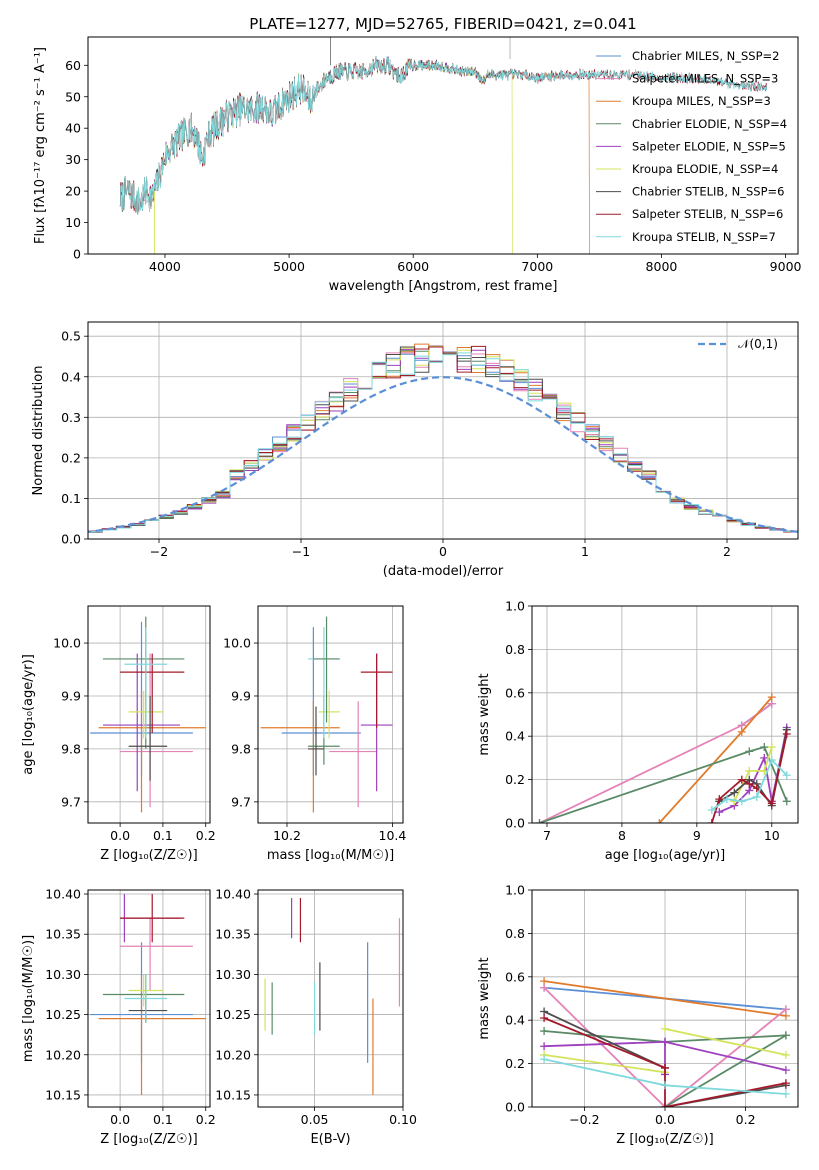 Image resolution: width=819 pixels, height=1170 pixels. What do you see at coordinates (584, 1119) in the screenshot?
I see `x-tick-label: −0.2` at bounding box center [584, 1119].